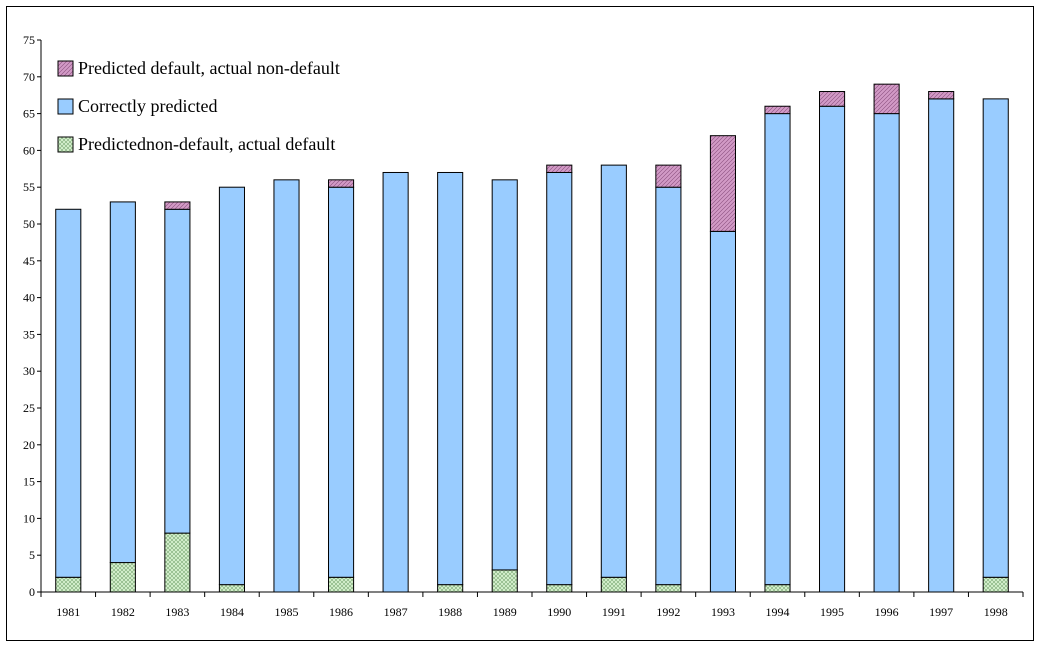 The image size is (1040, 647). What do you see at coordinates (287, 612) in the screenshot?
I see `x-tick-label: 1985` at bounding box center [287, 612].